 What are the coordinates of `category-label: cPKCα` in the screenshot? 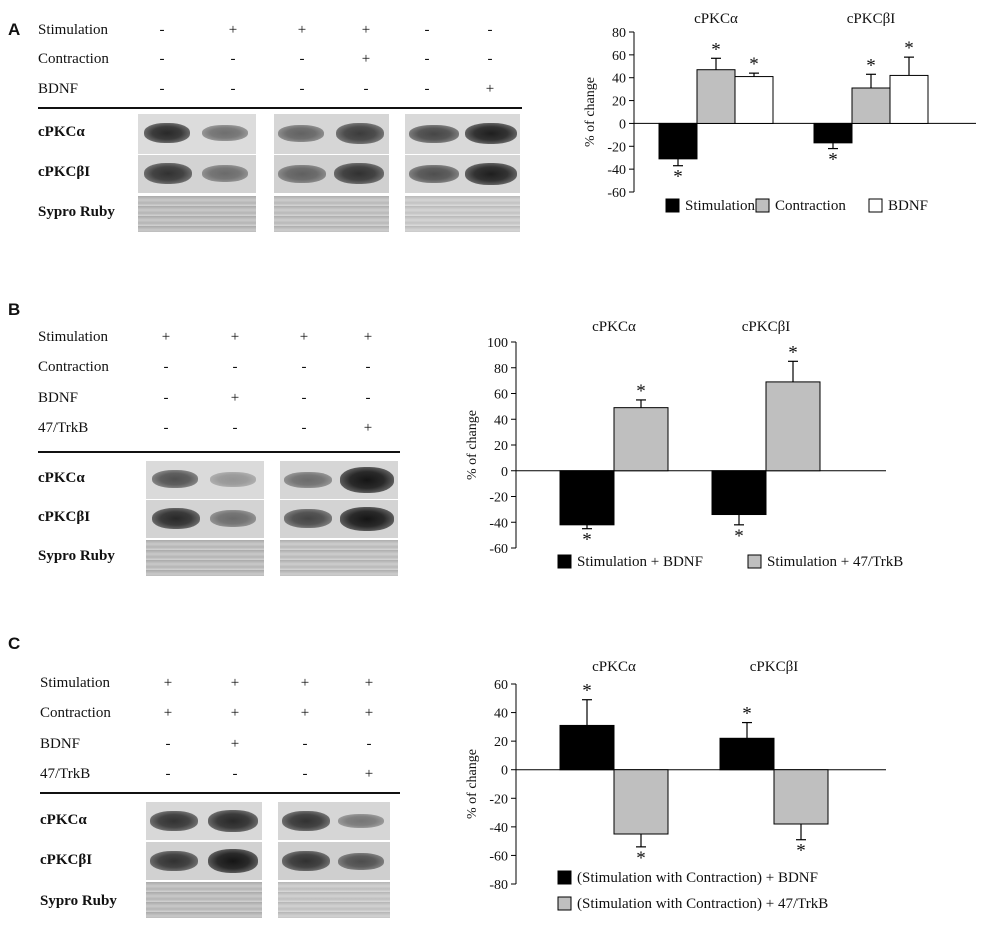 It's located at (614, 667).